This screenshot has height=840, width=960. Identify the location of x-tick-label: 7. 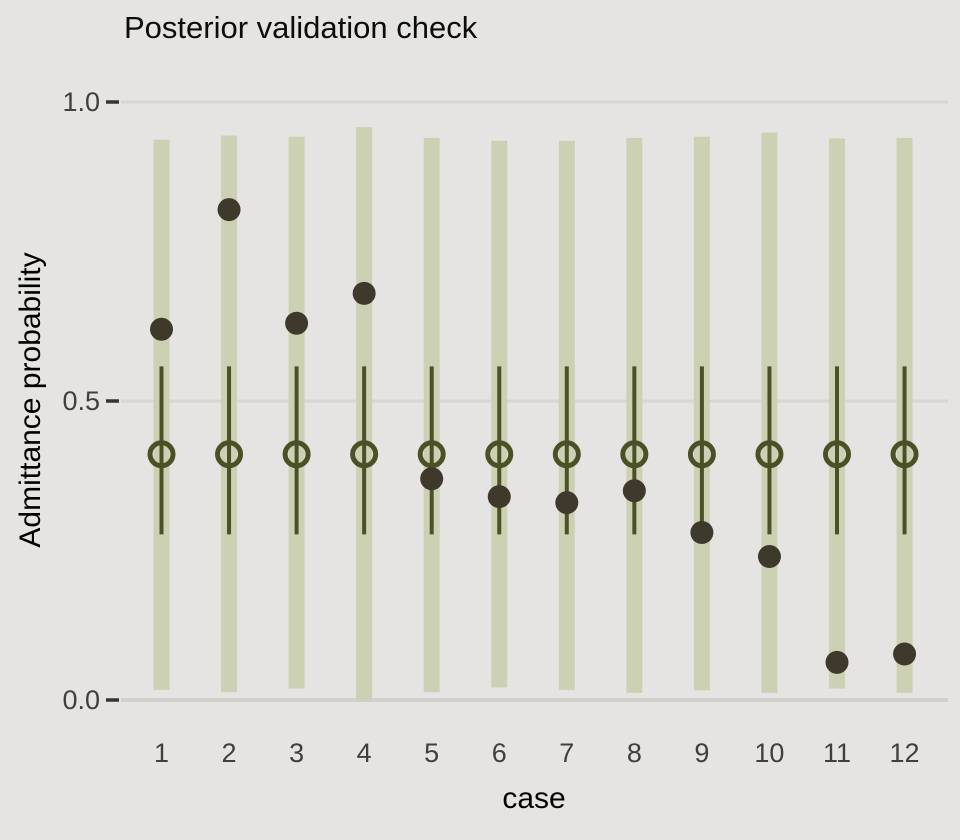
(567, 753).